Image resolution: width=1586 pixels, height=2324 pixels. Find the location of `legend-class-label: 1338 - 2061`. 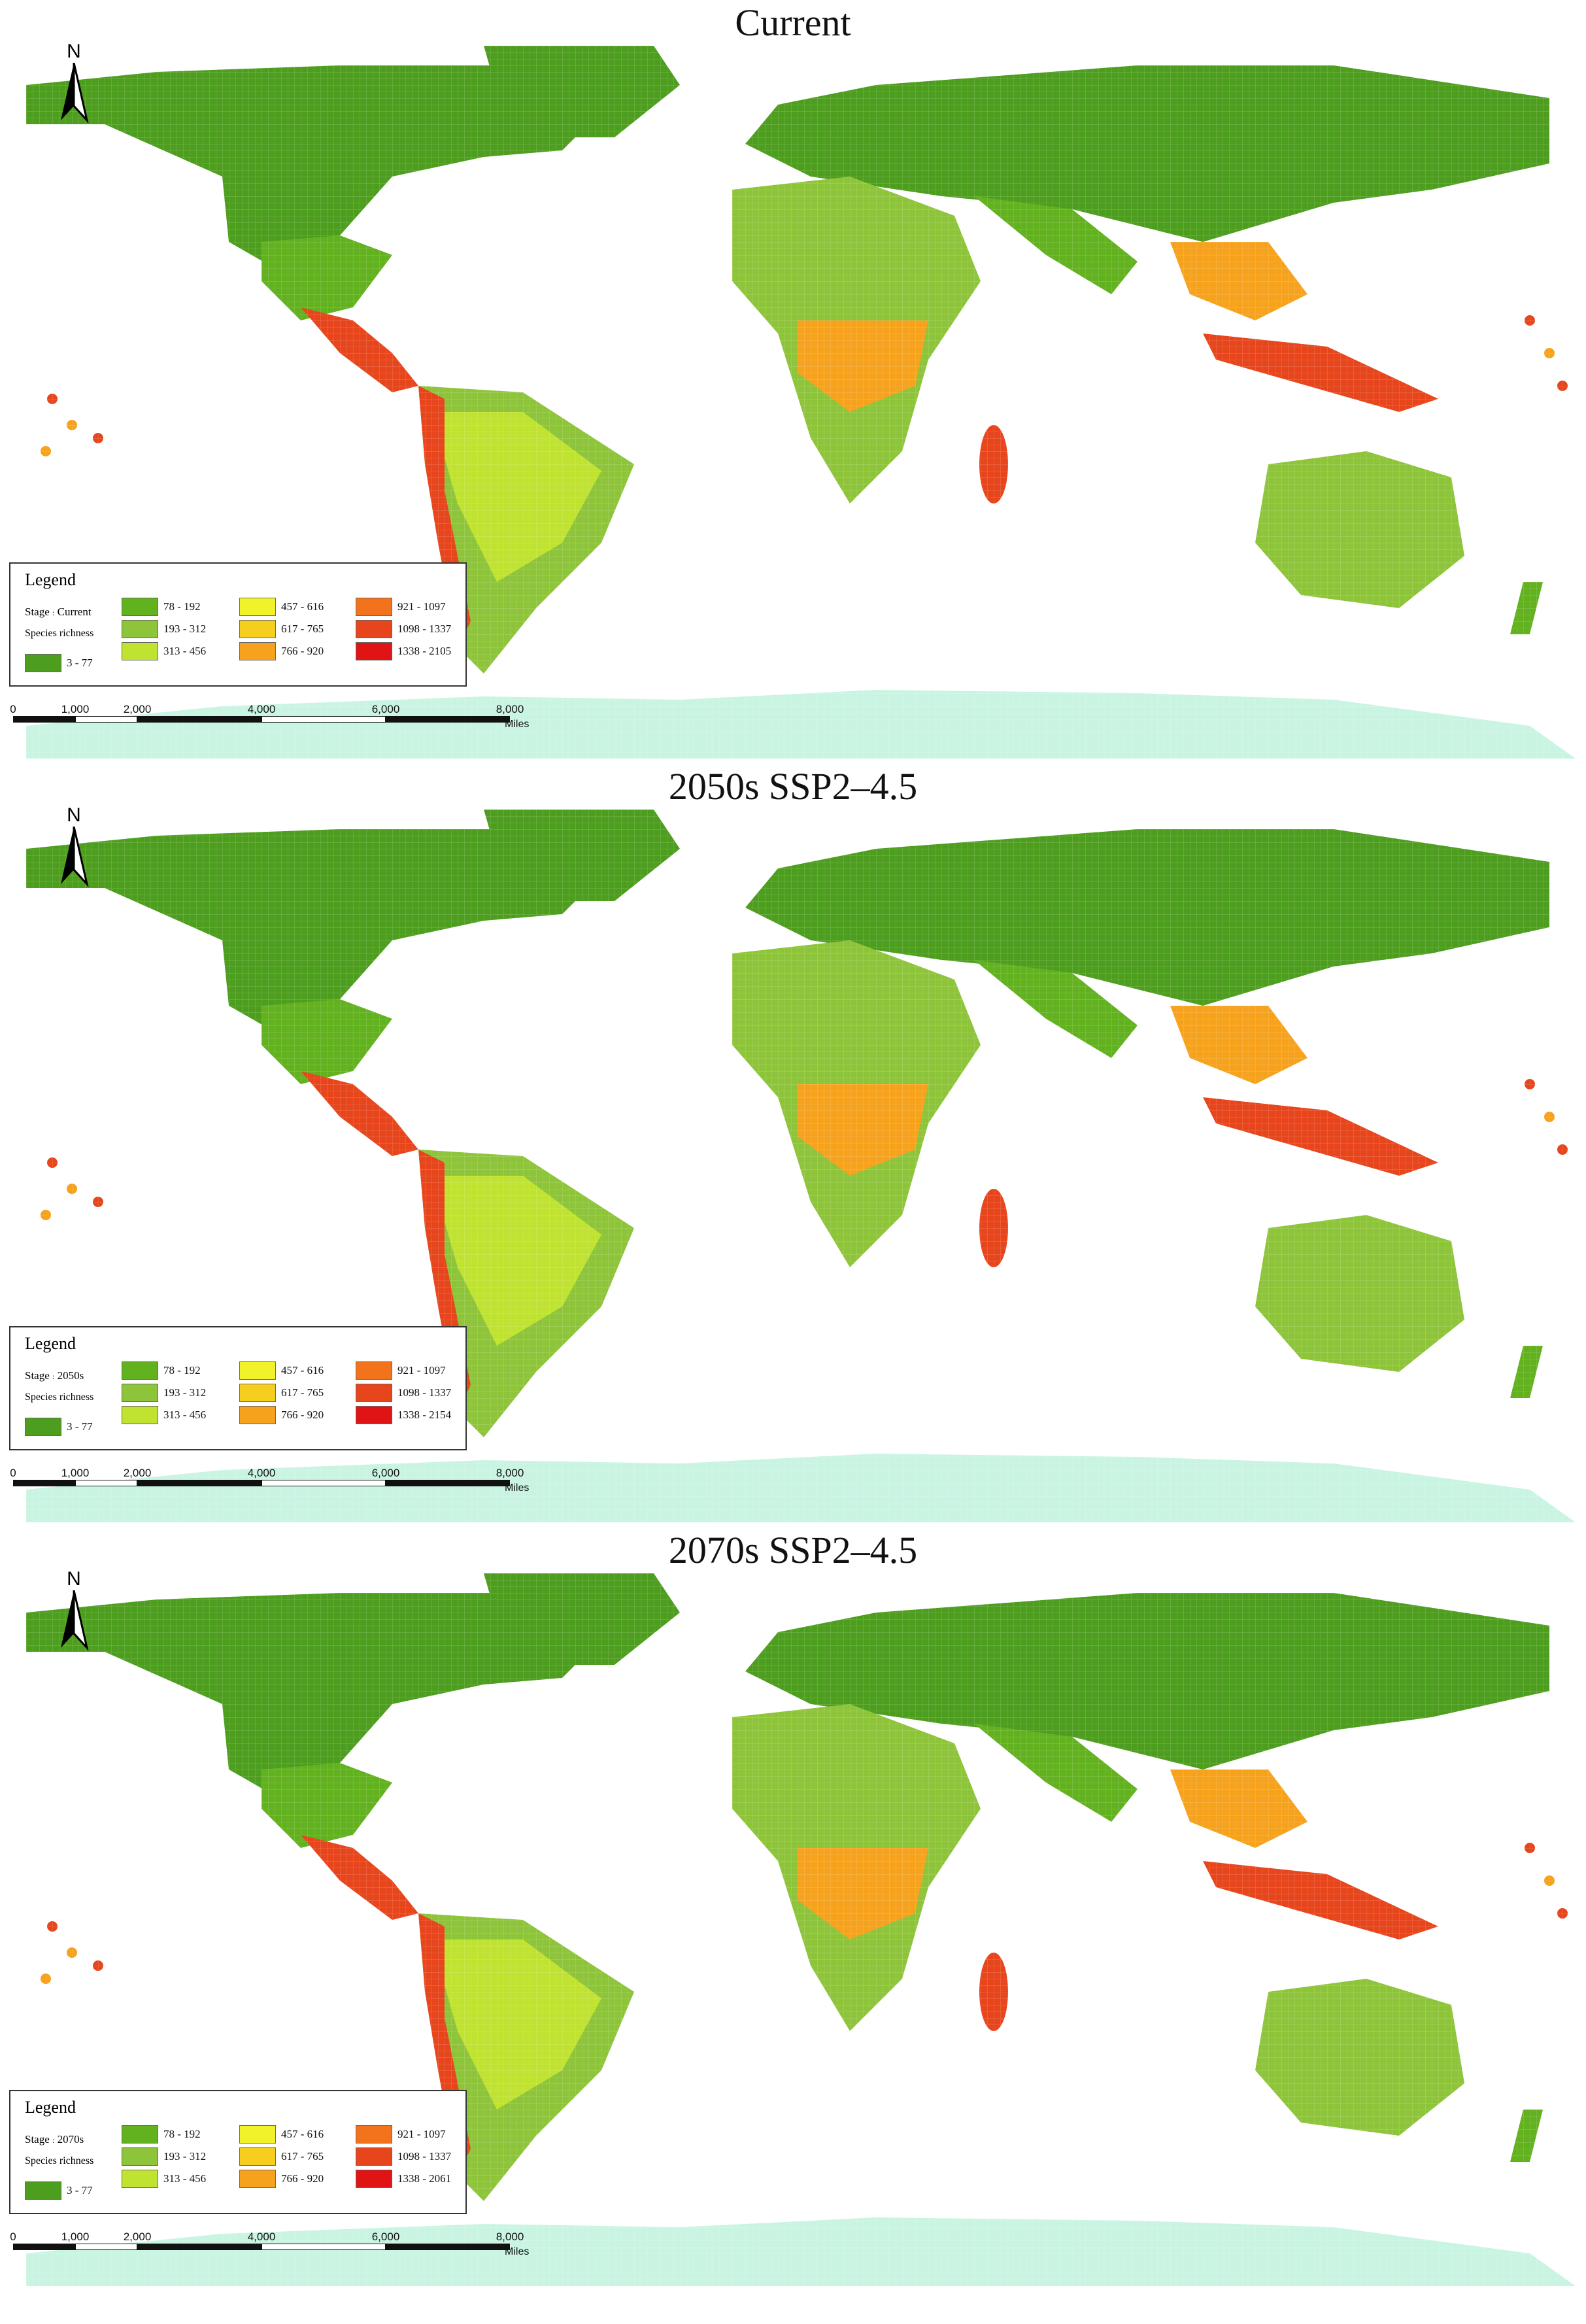

legend-class-label: 1338 - 2061 is located at coordinates (425, 2178).